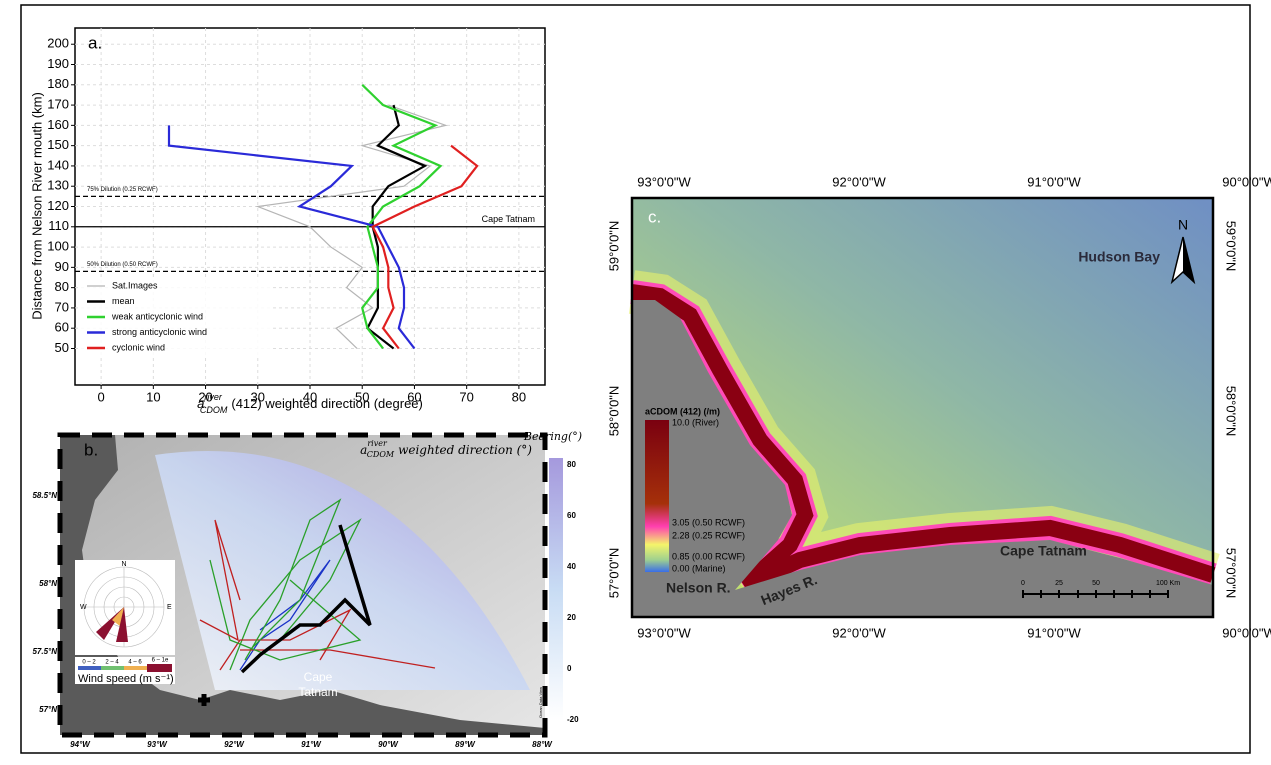  Describe the element at coordinates (698, 588) in the screenshot. I see `place-label: Nelson R.` at that location.